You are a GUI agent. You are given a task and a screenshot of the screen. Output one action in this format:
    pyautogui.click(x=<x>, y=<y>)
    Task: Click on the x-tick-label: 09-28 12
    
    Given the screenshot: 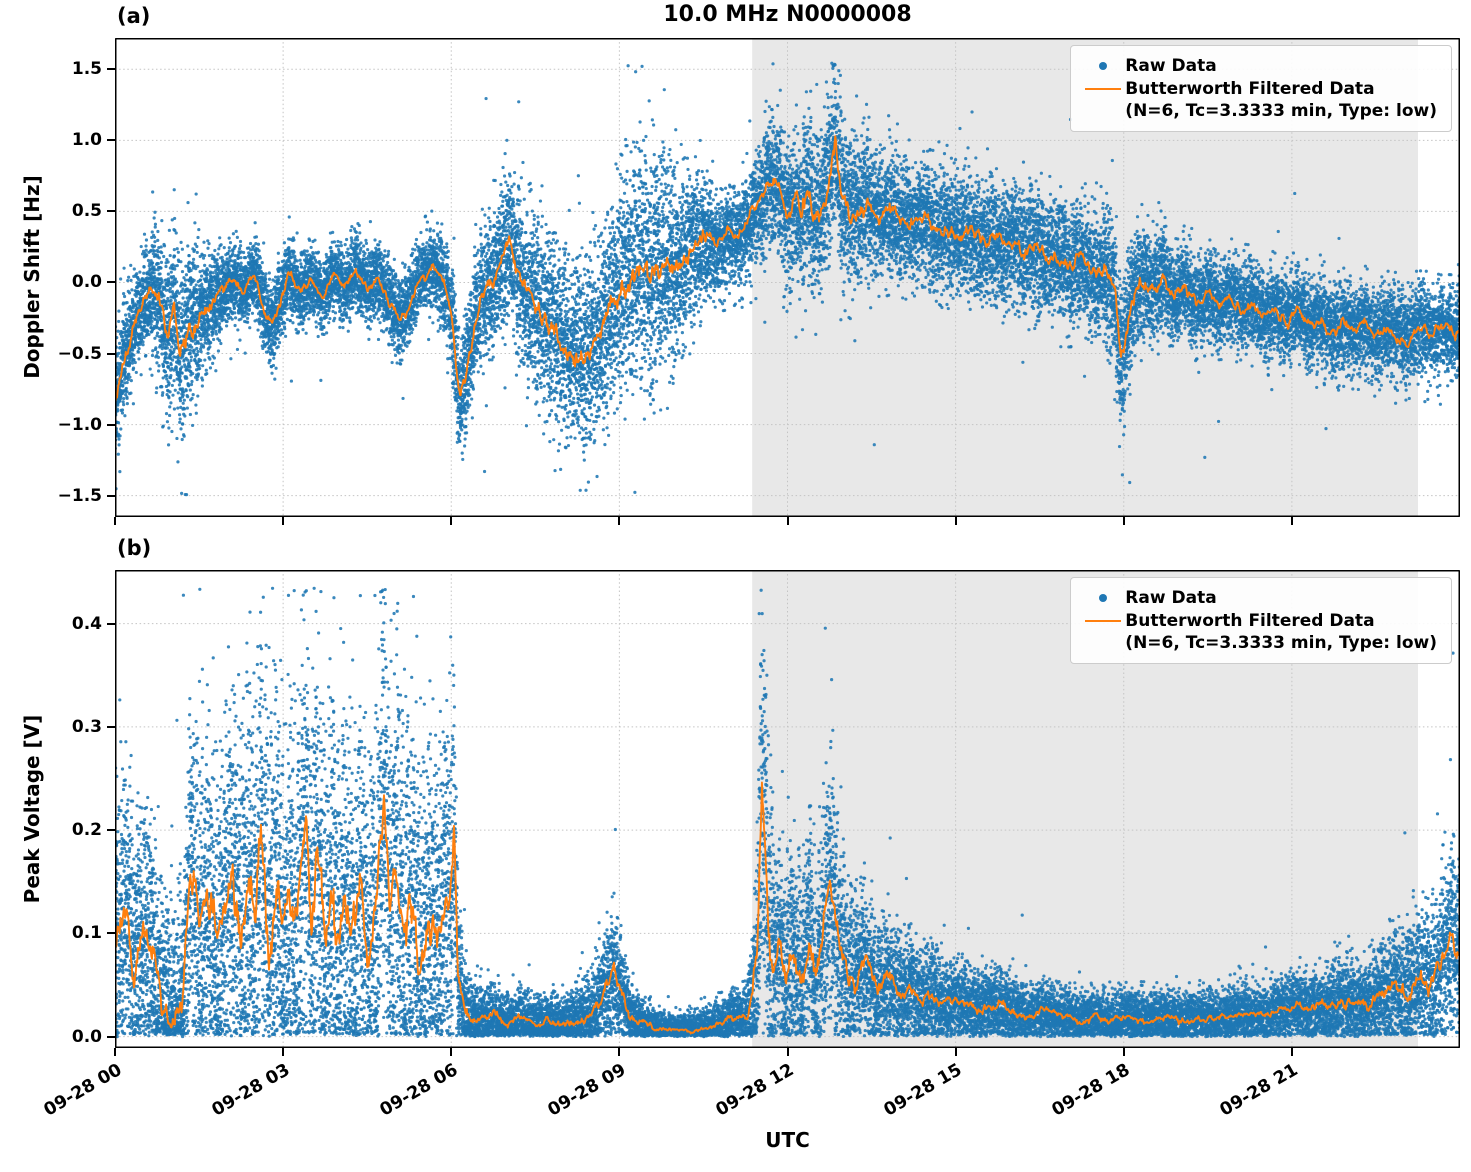 What is the action you would take?
    pyautogui.click(x=755, y=1090)
    